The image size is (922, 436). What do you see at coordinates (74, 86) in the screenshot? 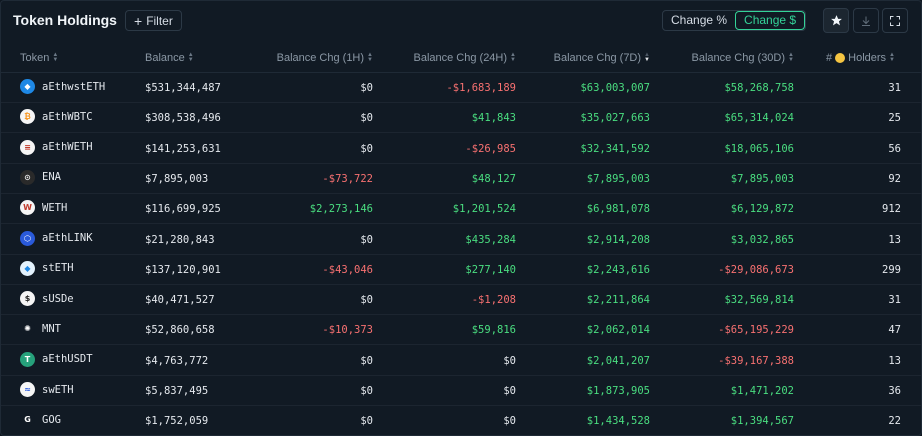
I see `token-name: aEthwstETH` at bounding box center [74, 86].